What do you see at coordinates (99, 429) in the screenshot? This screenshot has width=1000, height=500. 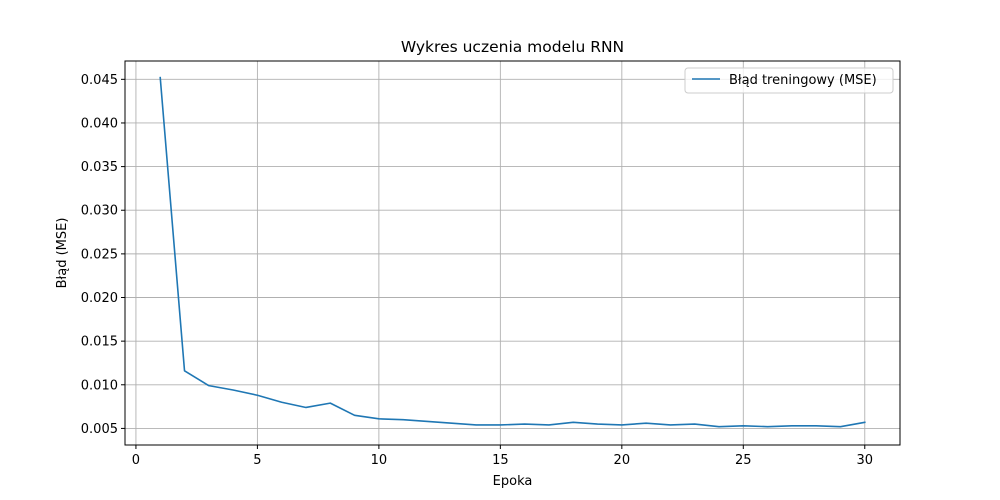 I see `y-tick-label: 0.005` at bounding box center [99, 429].